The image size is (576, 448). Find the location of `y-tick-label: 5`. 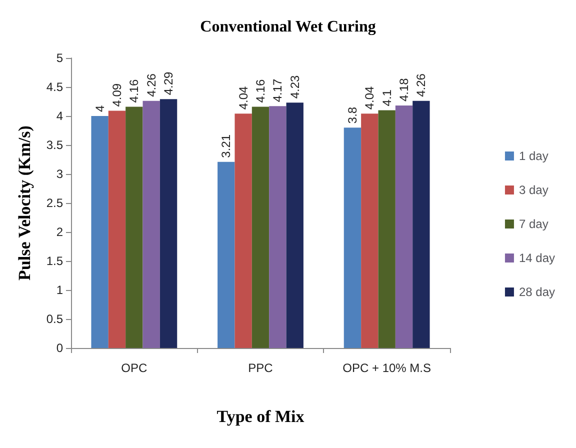

y-tick-label: 5 is located at coordinates (60, 58).